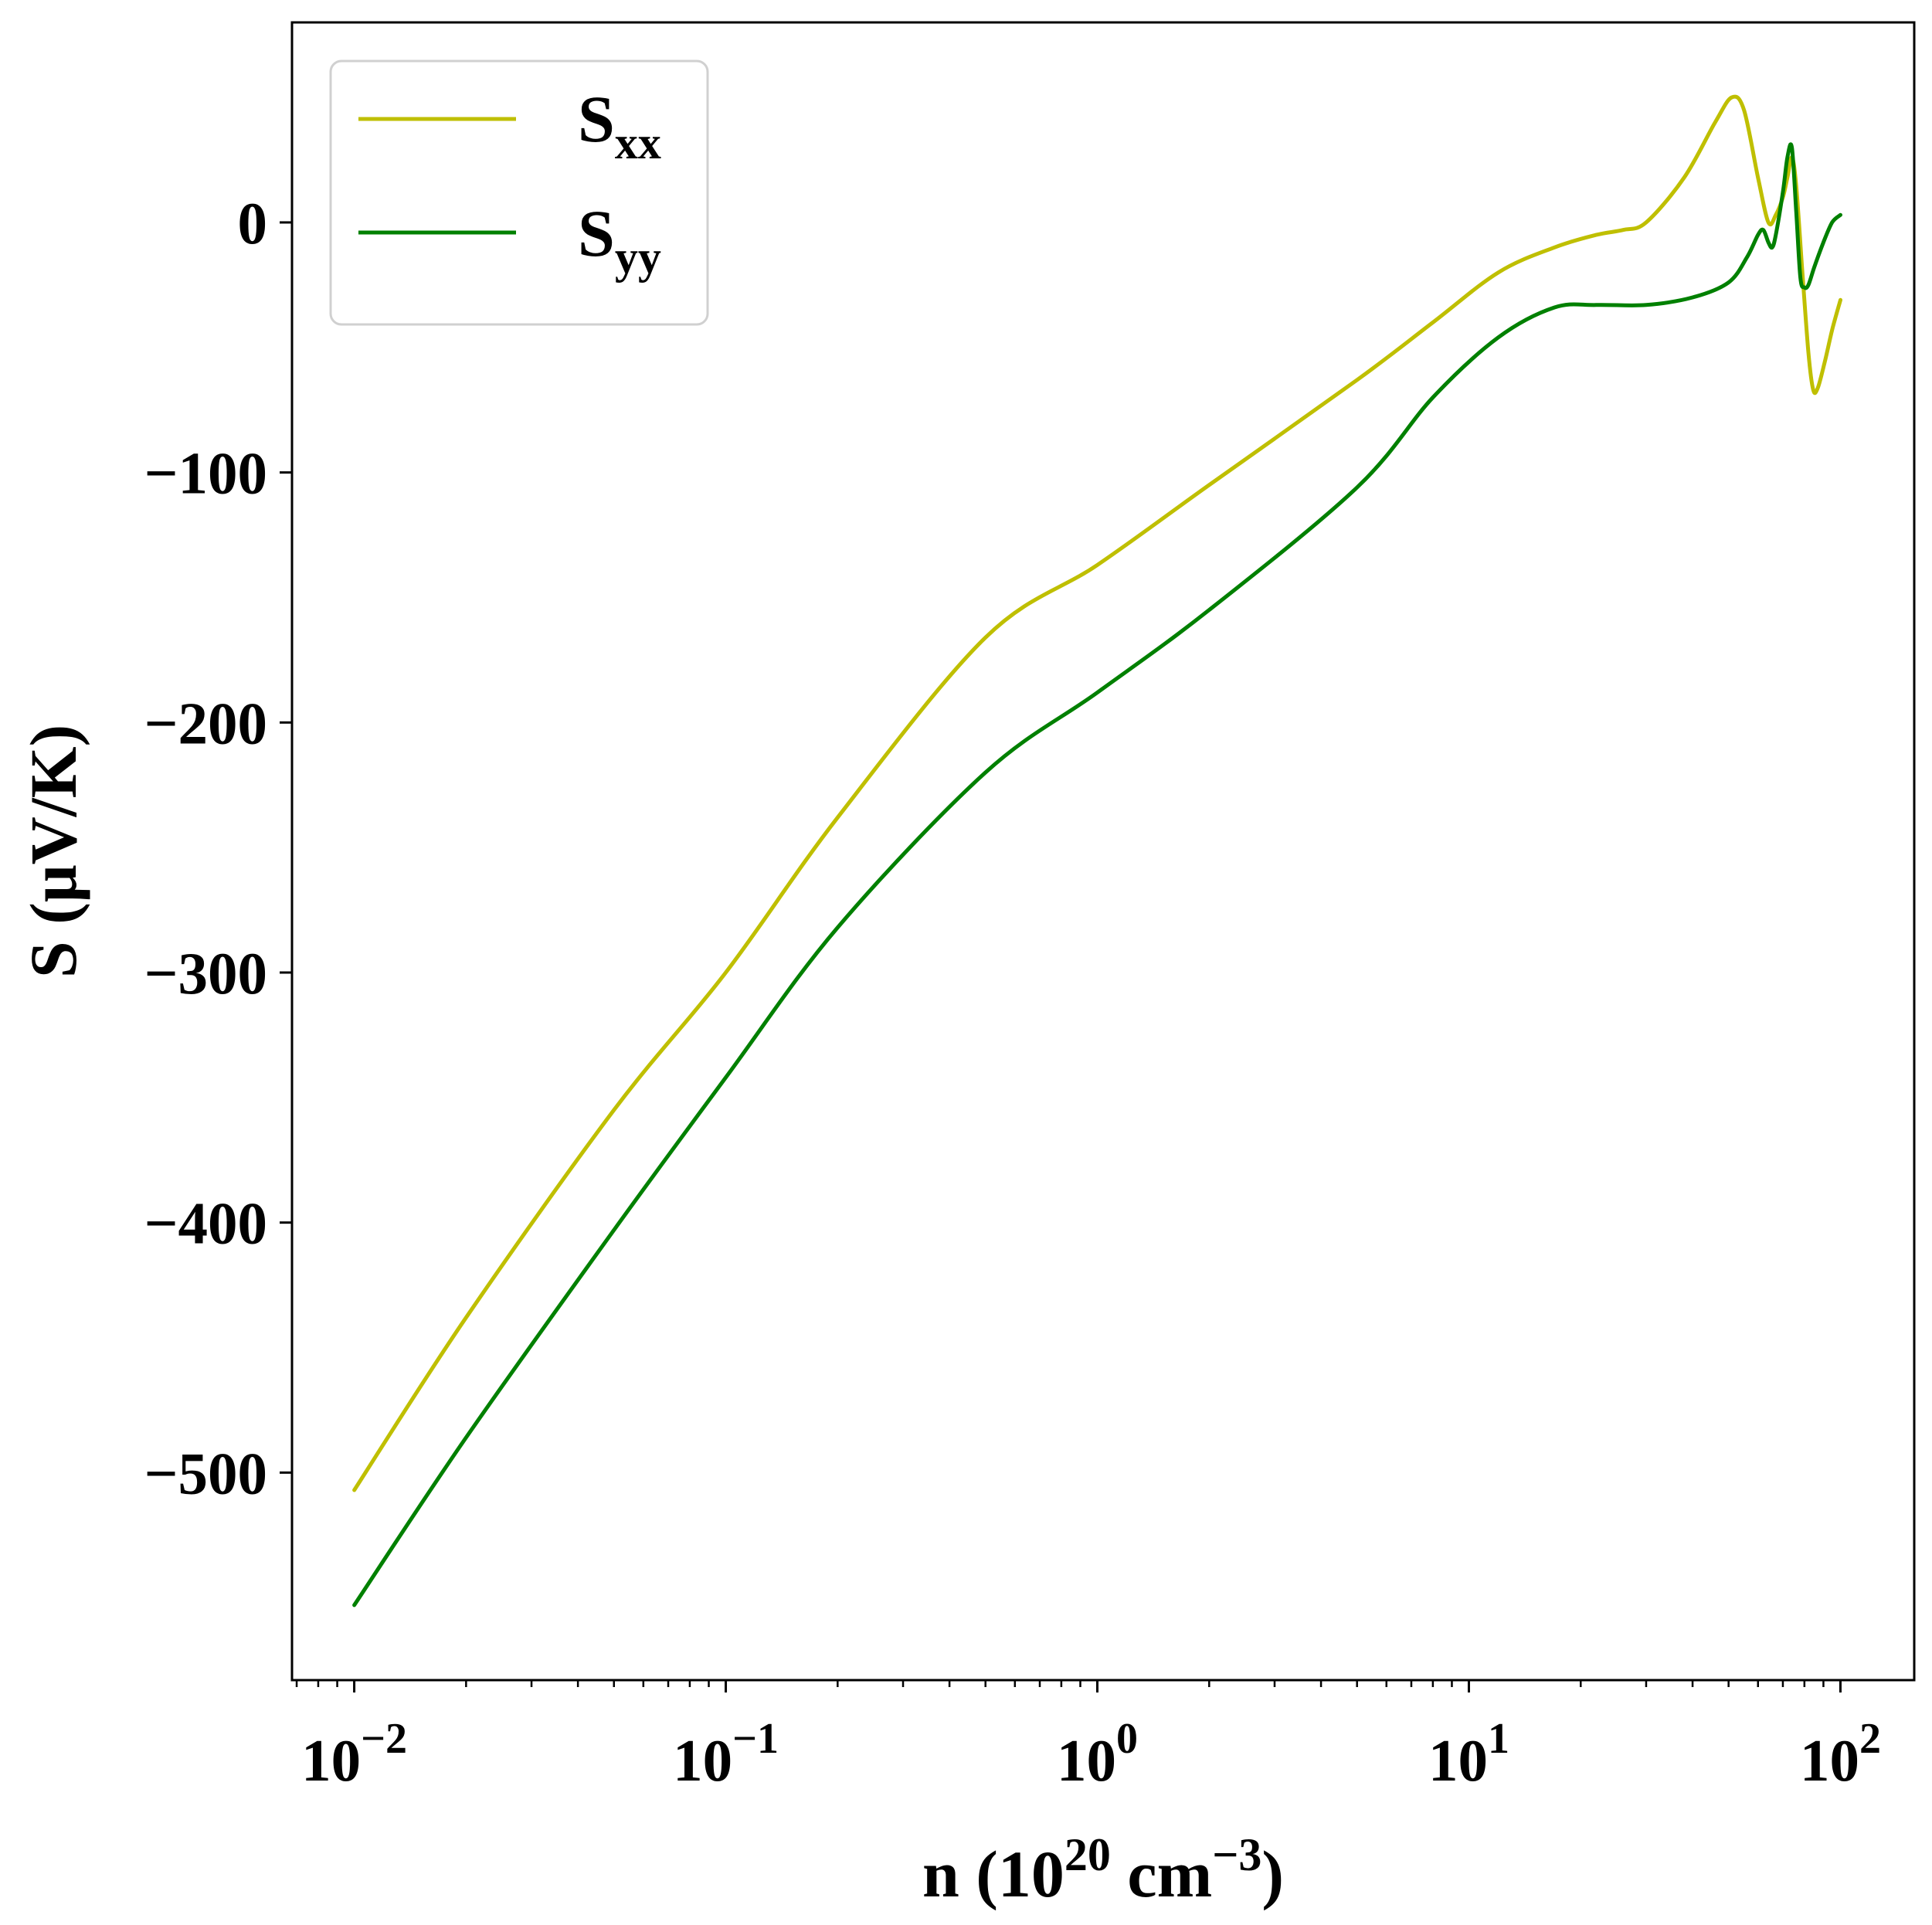 The image size is (1932, 1925). I want to click on y-tick-label: −500, so click(205, 1473).